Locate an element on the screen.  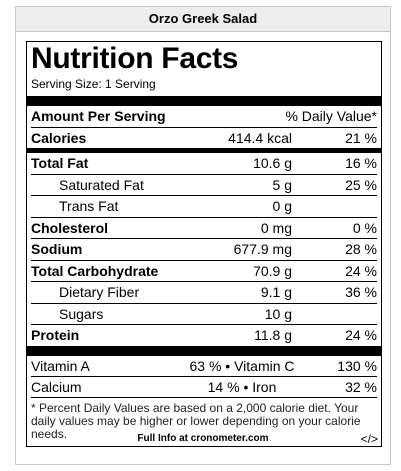
nutrient-name: Total Carbohydrate is located at coordinates (95, 270).